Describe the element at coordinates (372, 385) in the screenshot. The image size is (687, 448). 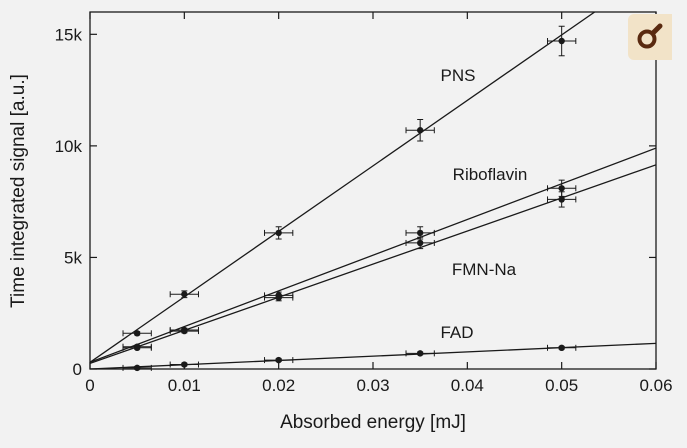
I see `x-tick-label: 0.03` at that location.